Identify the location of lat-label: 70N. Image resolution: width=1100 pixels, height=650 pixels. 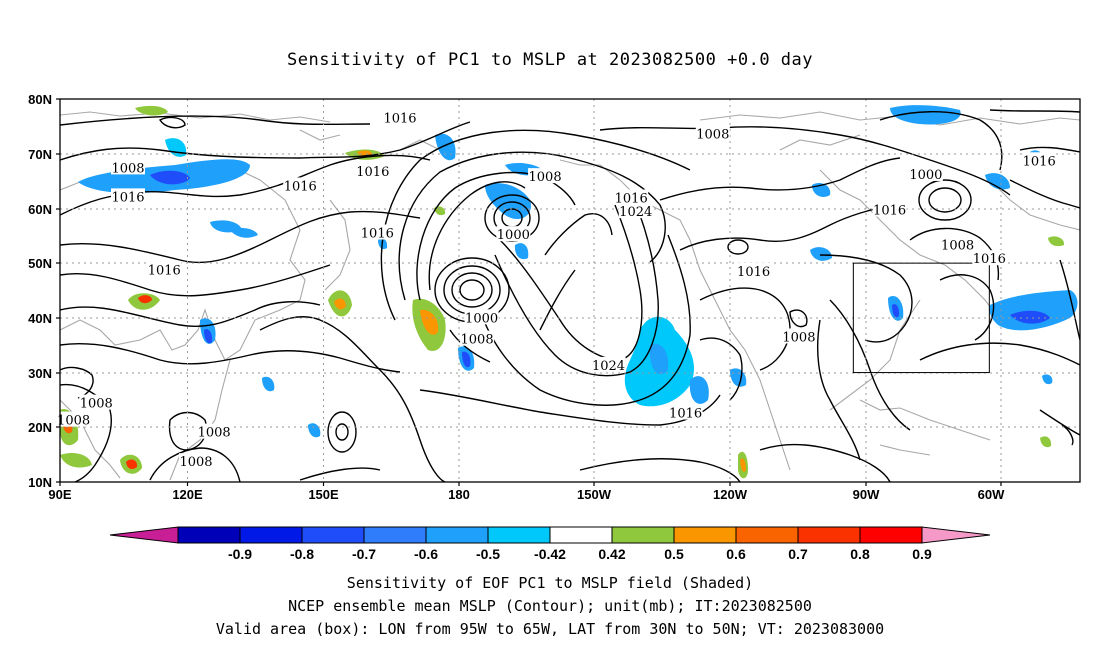
(40, 154).